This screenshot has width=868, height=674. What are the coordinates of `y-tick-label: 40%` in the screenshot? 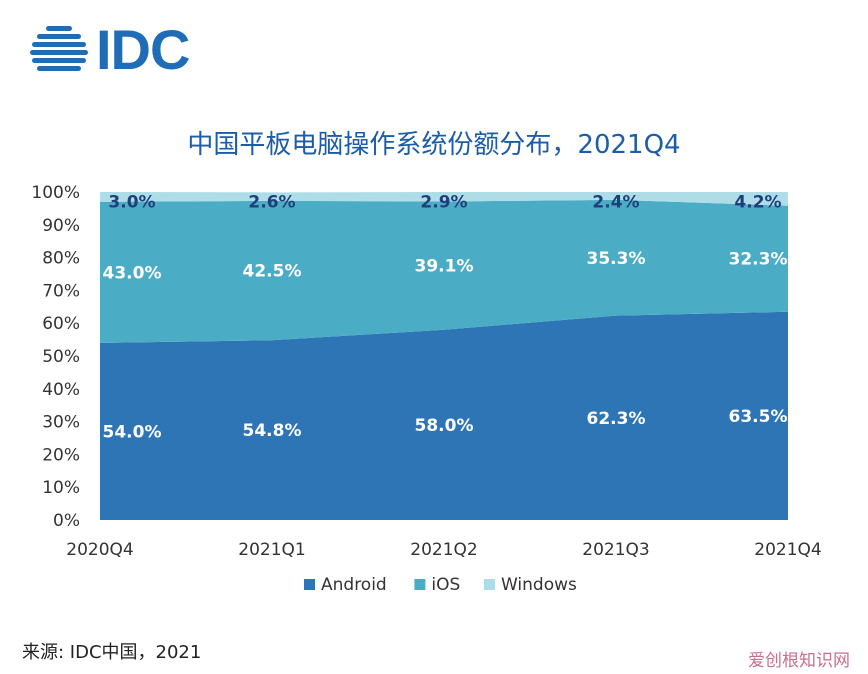 It's located at (61, 390).